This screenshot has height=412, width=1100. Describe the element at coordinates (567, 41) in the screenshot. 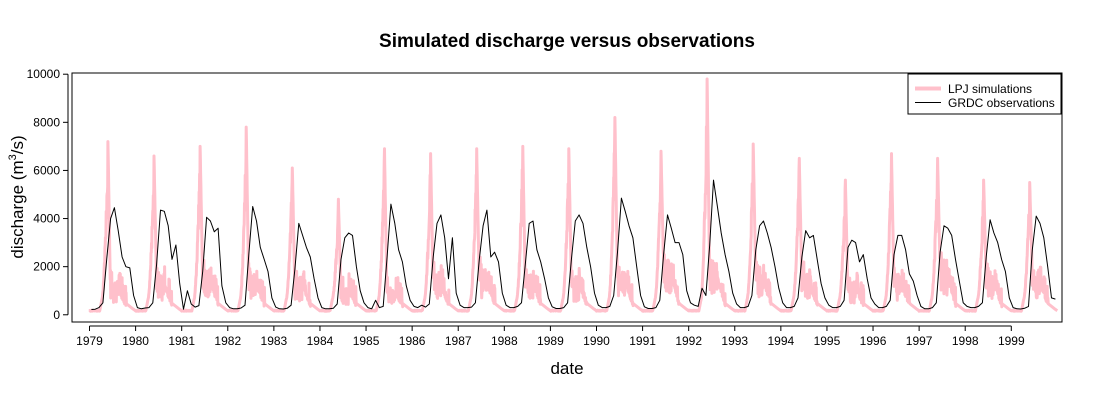

I see `chart-title: Simulated discharge versus observations` at that location.